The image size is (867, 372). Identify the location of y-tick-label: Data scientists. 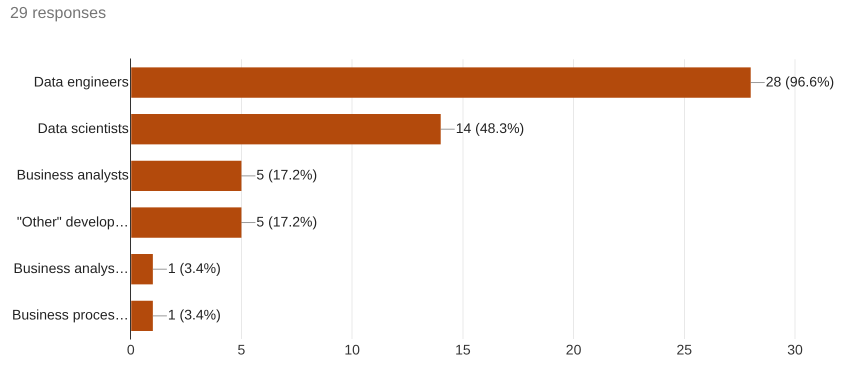
(83, 128).